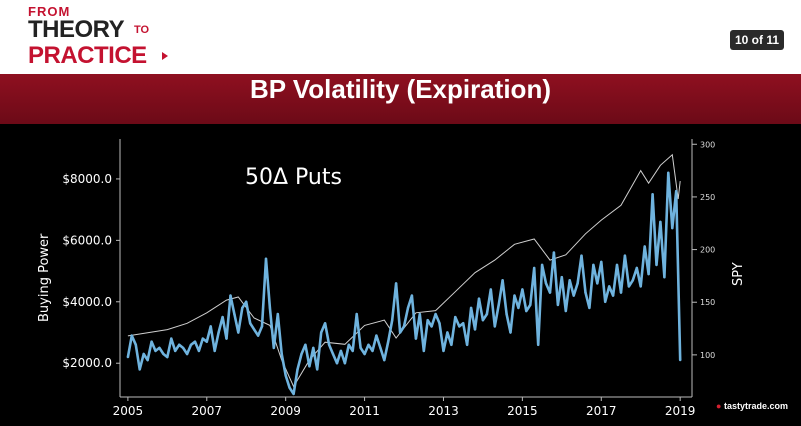  What do you see at coordinates (400, 98) in the screenshot?
I see `title-bar: BP Volatility (Expiration)` at bounding box center [400, 98].